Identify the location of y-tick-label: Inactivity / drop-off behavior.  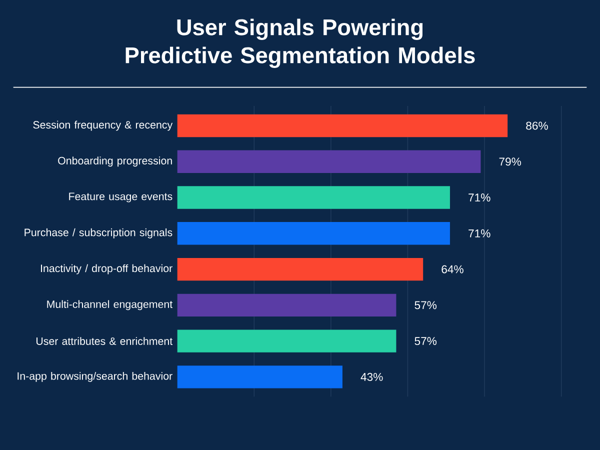
(106, 269).